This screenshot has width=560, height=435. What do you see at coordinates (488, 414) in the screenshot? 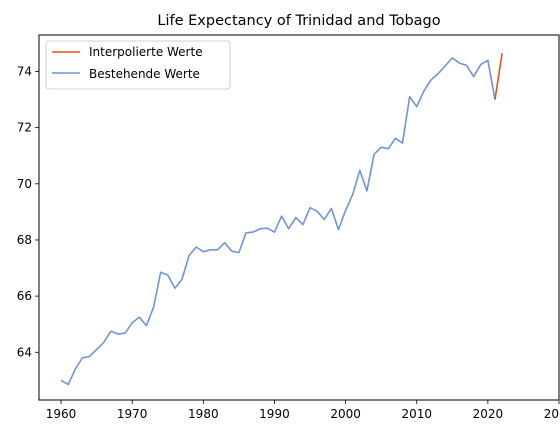
I see `x-tick-label: 2020` at bounding box center [488, 414].